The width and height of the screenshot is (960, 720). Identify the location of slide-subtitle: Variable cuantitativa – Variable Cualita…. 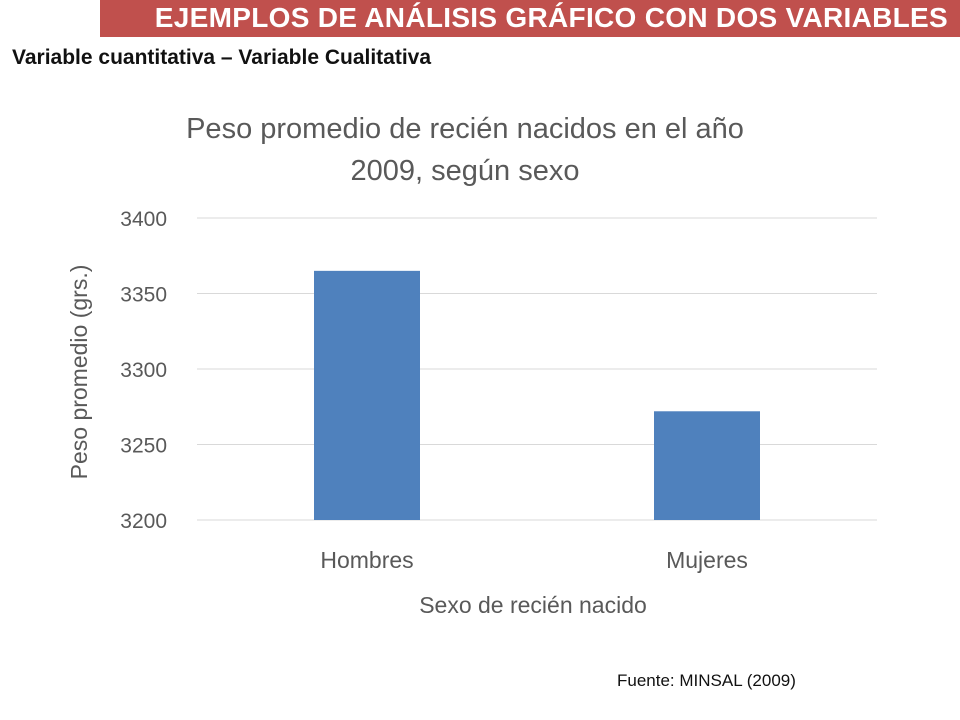
(222, 57).